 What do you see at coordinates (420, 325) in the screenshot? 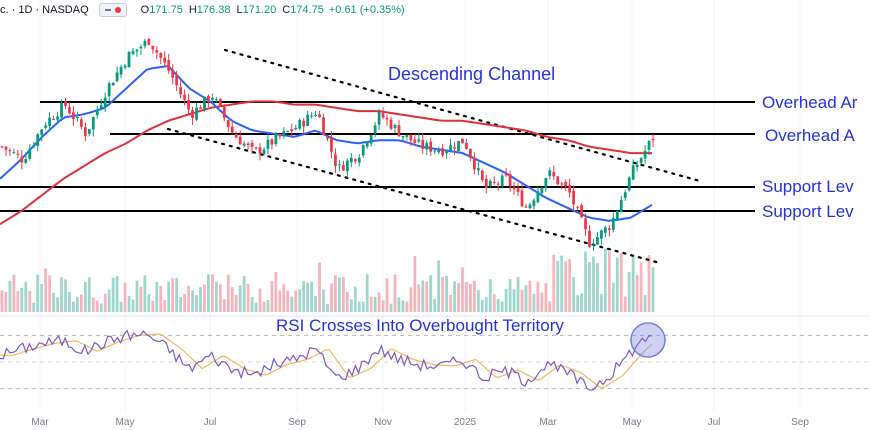
I see `rsi-annotation-label: RSI Crosses Into Overbought Territory` at bounding box center [420, 325].